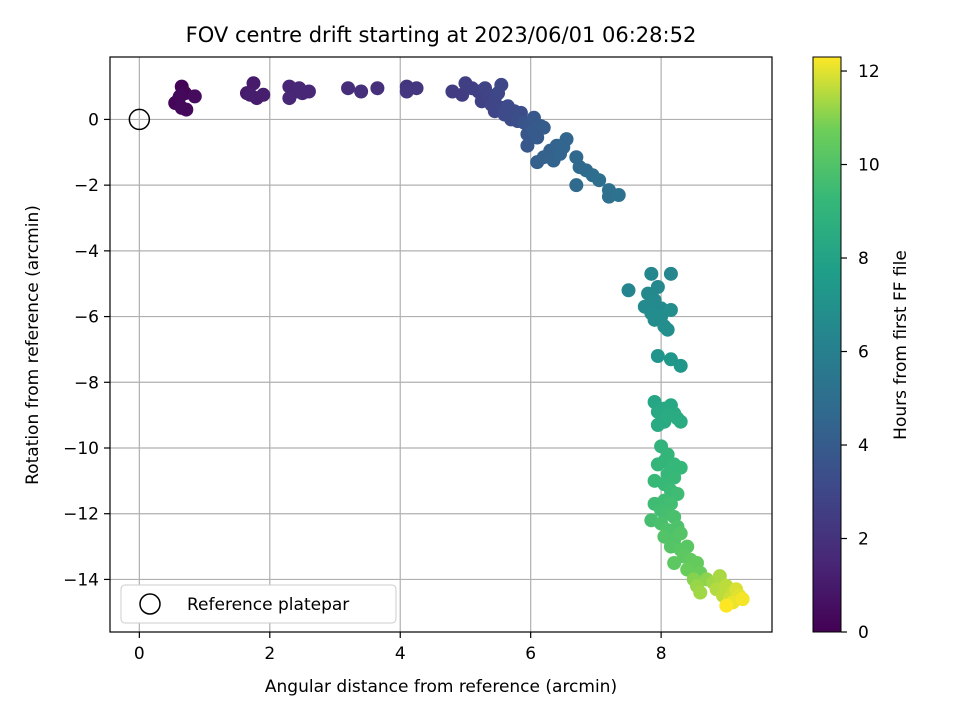  What do you see at coordinates (269, 654) in the screenshot?
I see `x-tick-label: 2` at bounding box center [269, 654].